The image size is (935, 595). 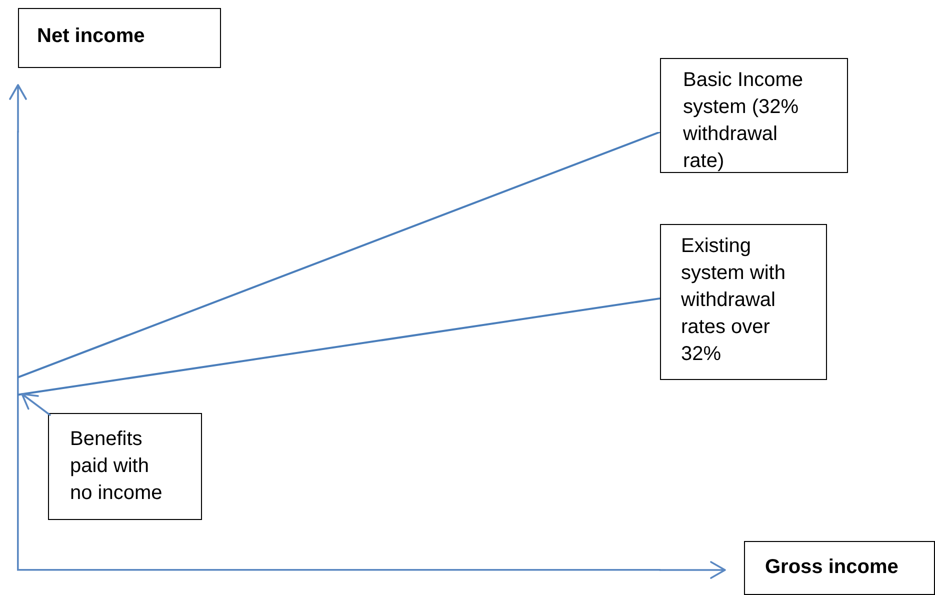 I want to click on series-label: Basic Income system (32% withdrawal rate), so click(x=754, y=115).